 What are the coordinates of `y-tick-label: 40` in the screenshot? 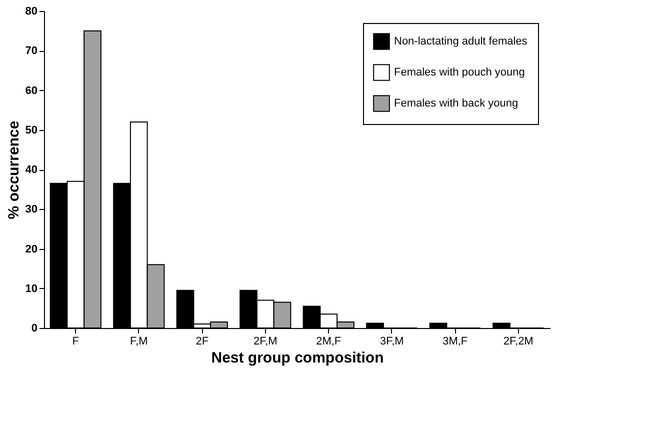 It's located at (31, 170).